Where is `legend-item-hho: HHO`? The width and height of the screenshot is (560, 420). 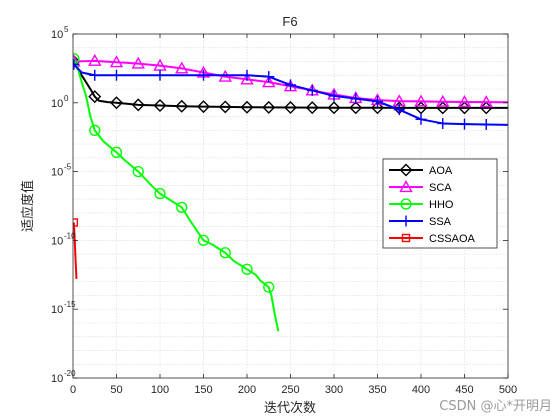
legend-item-hho: HHO is located at coordinates (421, 204).